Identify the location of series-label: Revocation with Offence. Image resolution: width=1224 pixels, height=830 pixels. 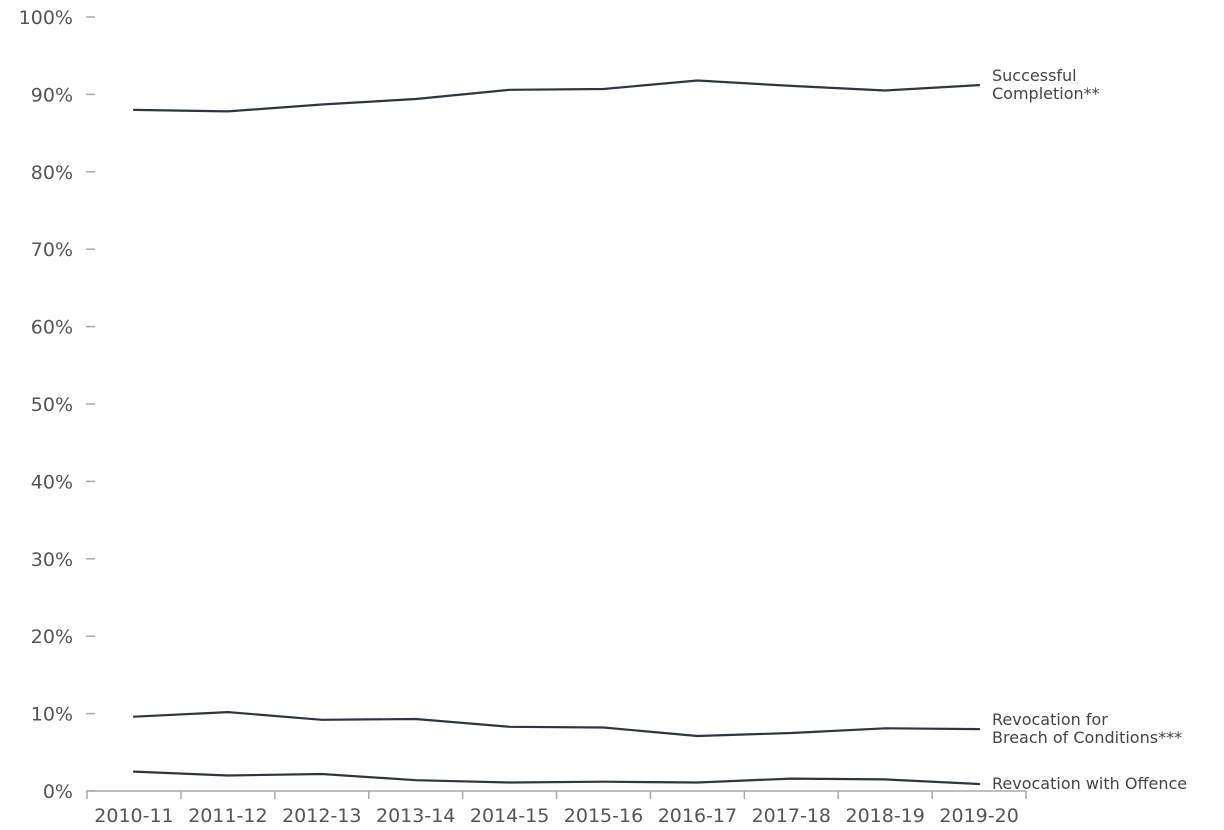
(1089, 783).